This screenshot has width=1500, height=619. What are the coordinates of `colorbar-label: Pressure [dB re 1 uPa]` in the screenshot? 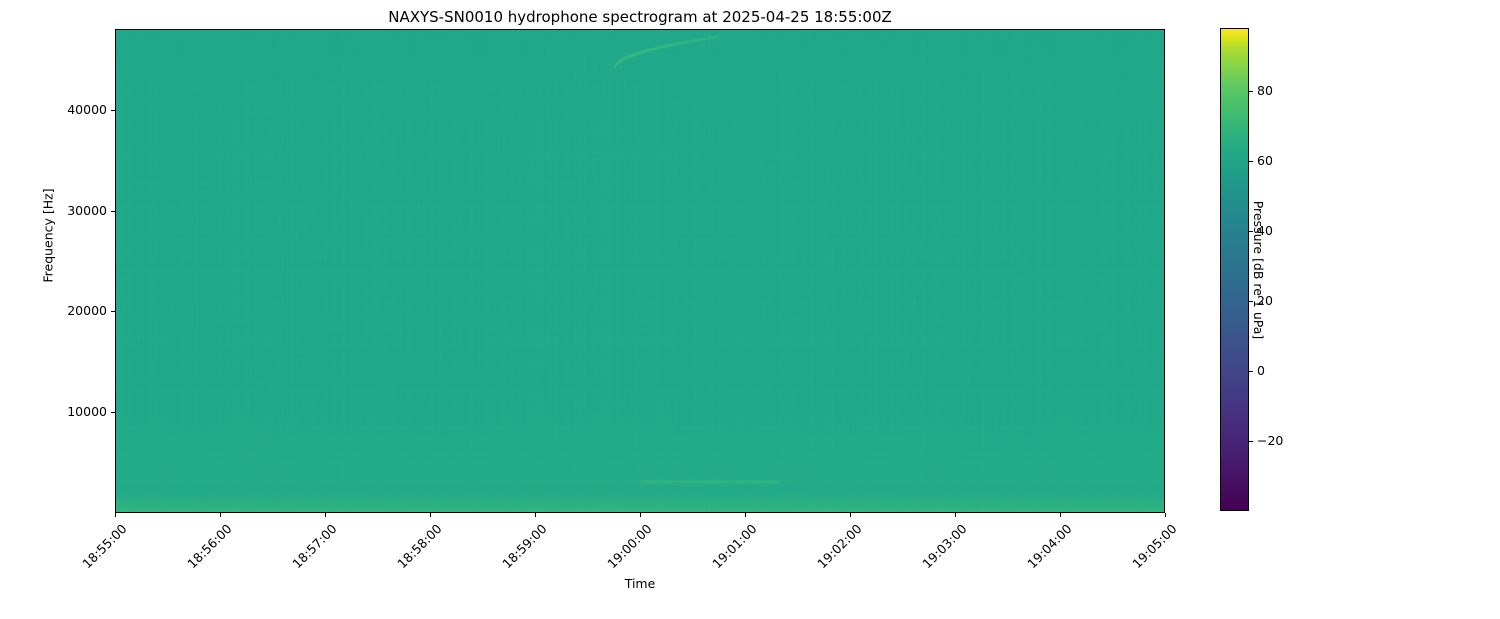 It's located at (1258, 270).